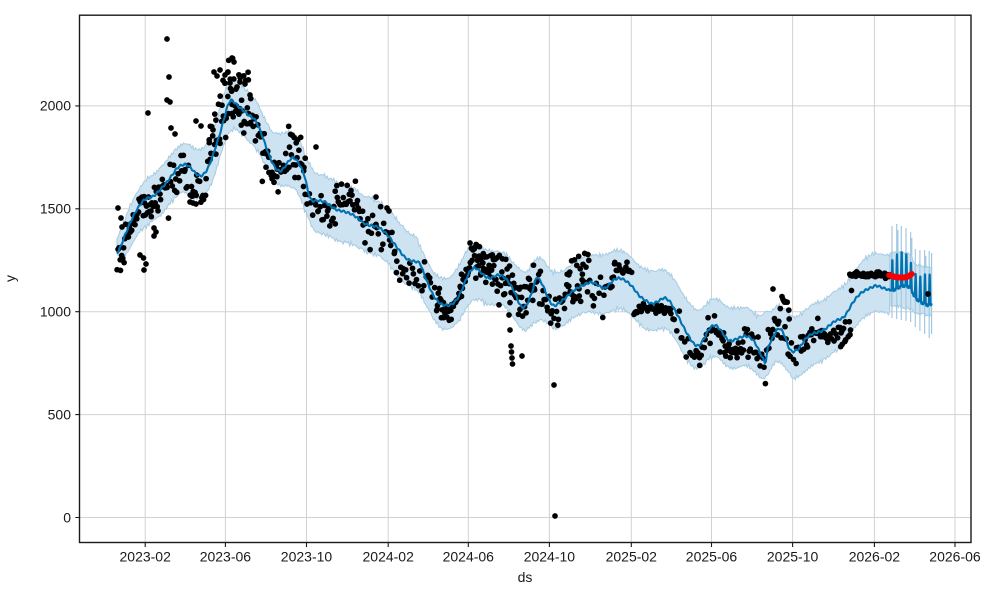 The width and height of the screenshot is (1000, 600). I want to click on svg-text: 2000, so click(55, 106).